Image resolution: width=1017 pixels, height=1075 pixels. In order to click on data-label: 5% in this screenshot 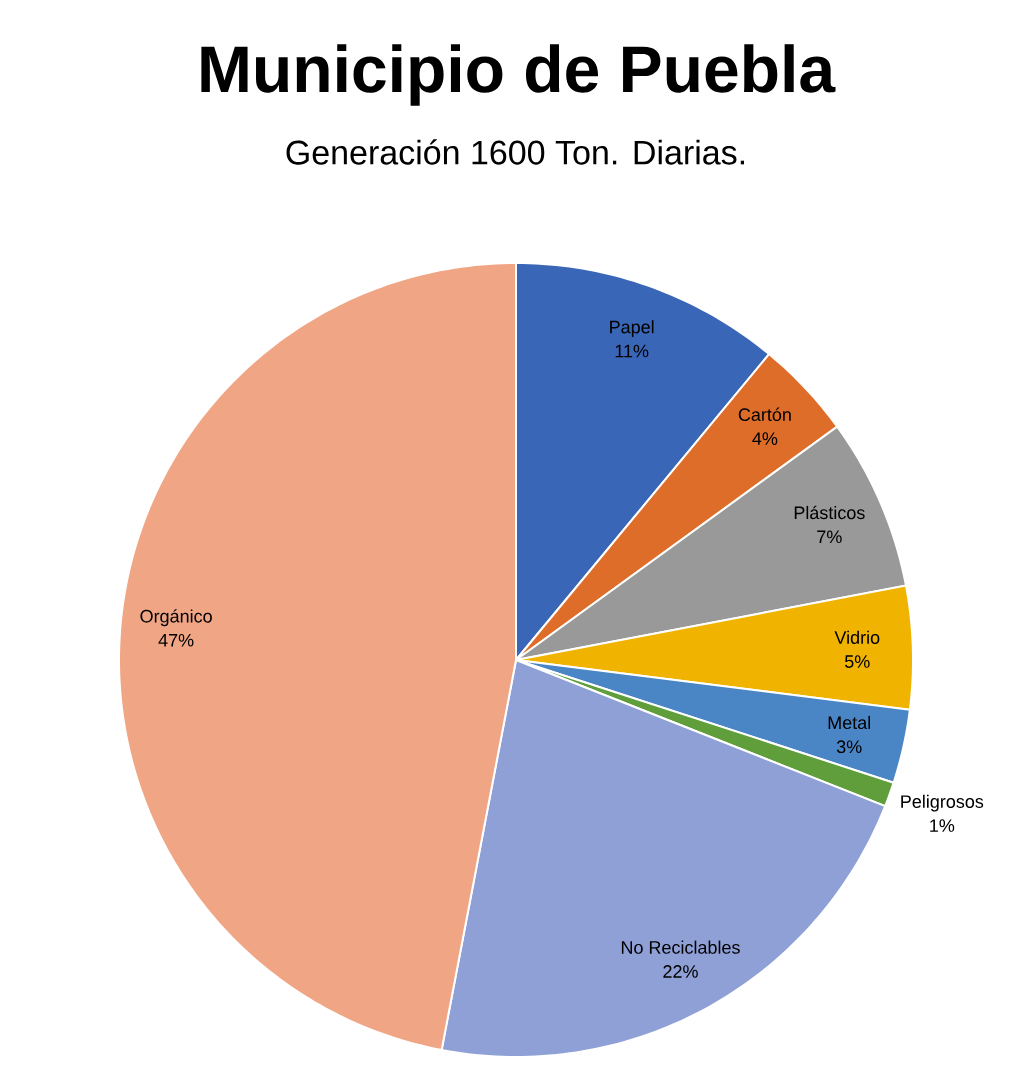, I will do `click(857, 661)`.